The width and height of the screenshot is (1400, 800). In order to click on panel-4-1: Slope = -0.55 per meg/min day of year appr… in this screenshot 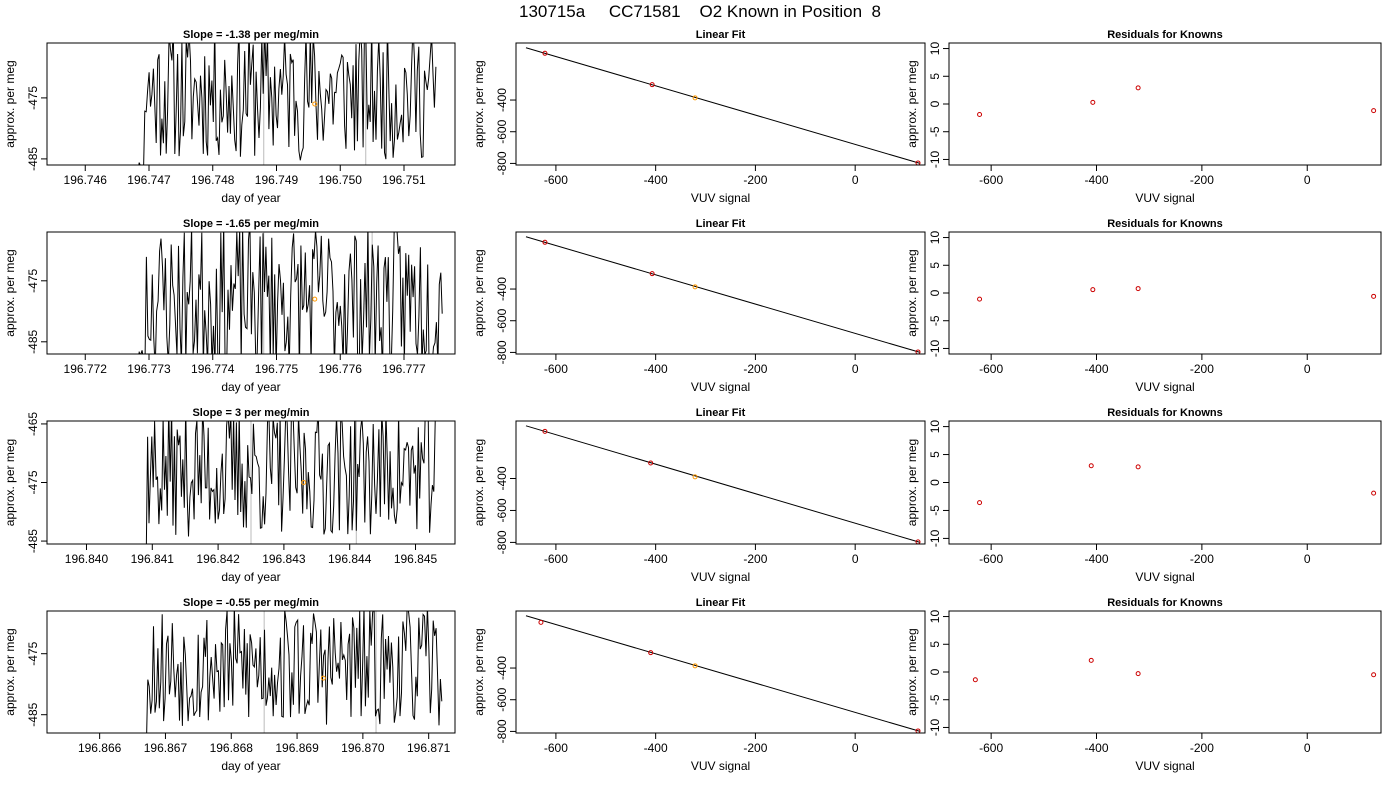, I will do `click(229, 685)`.